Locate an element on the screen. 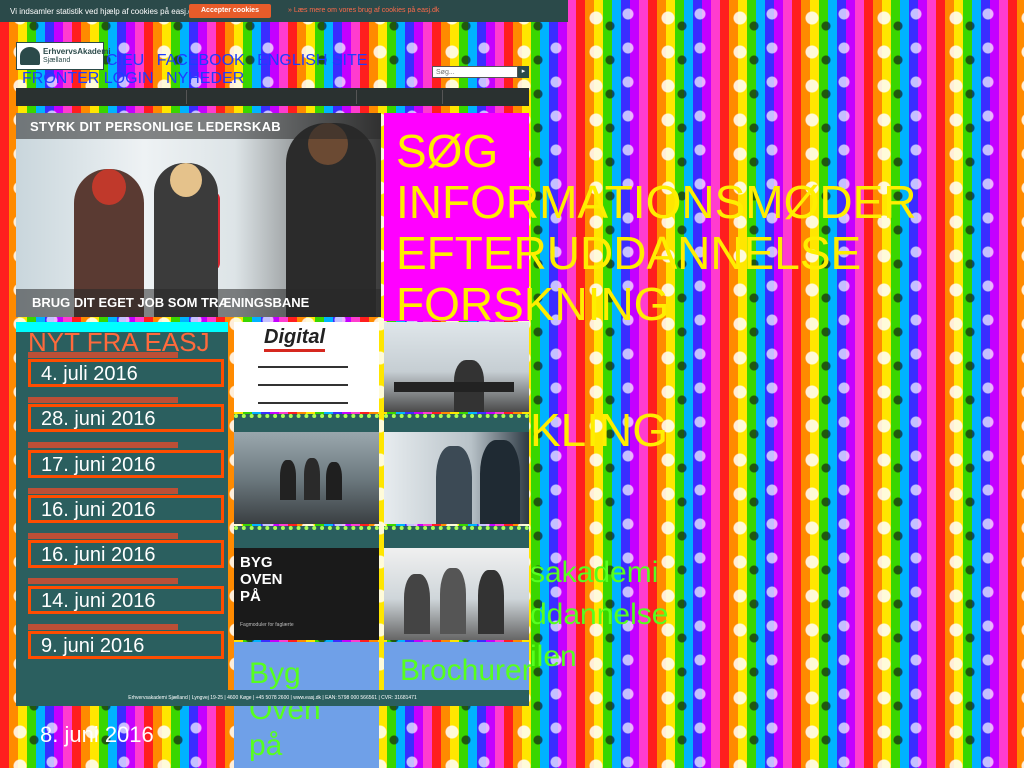 This screenshot has height=768, width=1024. big-nav-item-efteruddannelse: EFTERUDDANNELSE is located at coordinates (629, 253).